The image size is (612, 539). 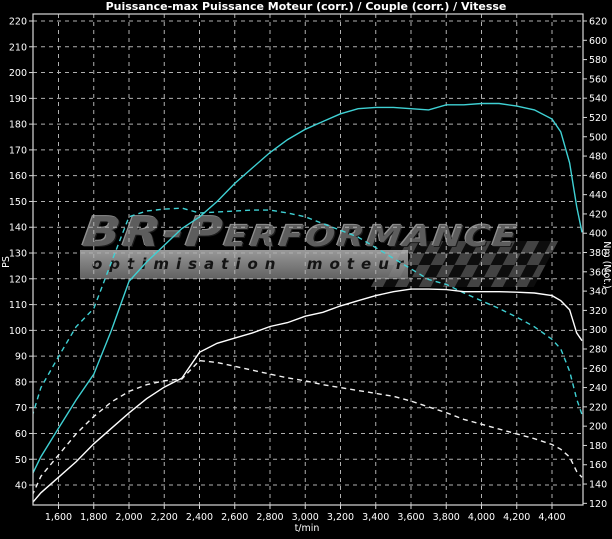 I want to click on axis-tick-label: 2,600, so click(x=234, y=517).